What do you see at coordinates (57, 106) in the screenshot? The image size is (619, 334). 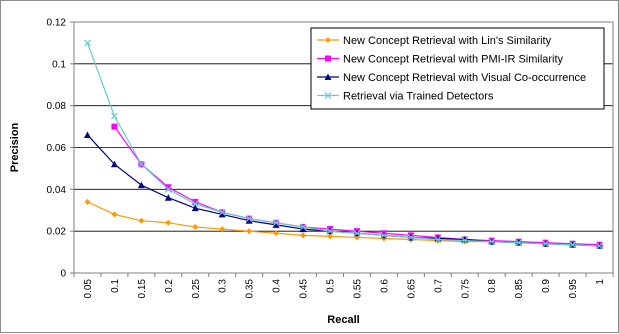 I see `y-tick-label: 0.08` at bounding box center [57, 106].